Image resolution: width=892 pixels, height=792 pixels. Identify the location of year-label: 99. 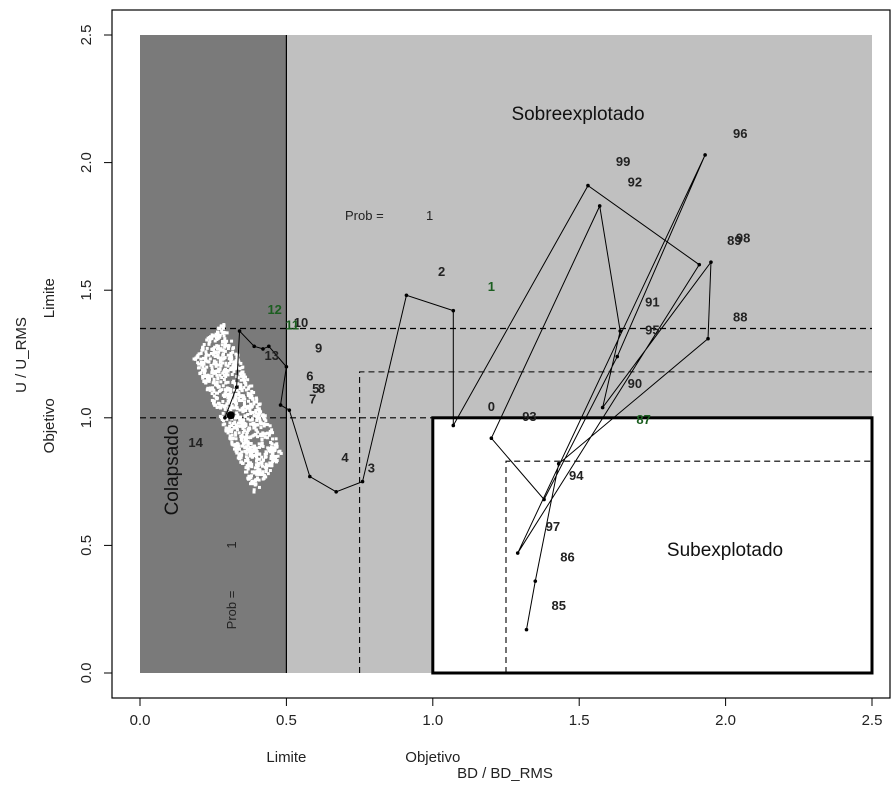
(623, 161).